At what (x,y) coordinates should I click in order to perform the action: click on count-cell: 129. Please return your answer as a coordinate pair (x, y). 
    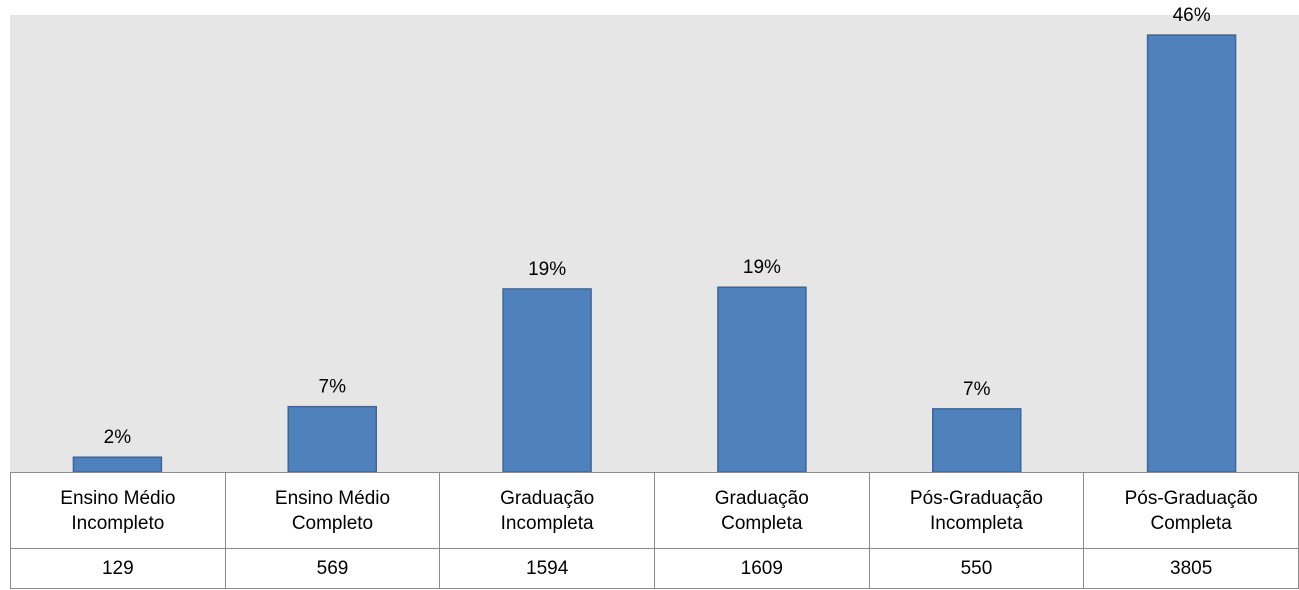
    Looking at the image, I should click on (118, 568).